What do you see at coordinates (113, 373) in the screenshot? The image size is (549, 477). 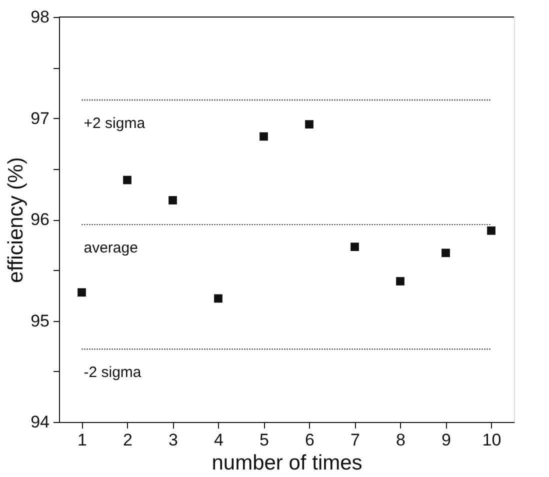 I see `ref-line-label: -2 sigma` at bounding box center [113, 373].